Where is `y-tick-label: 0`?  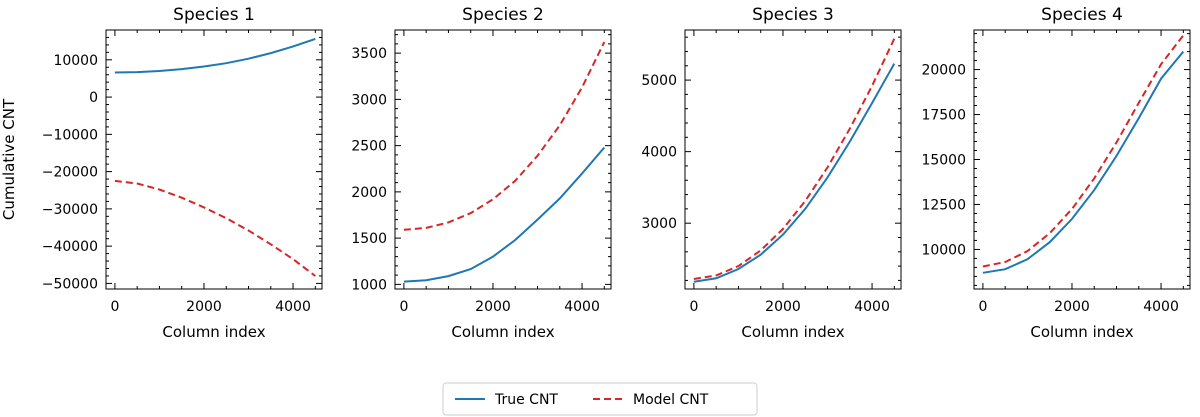 y-tick-label: 0 is located at coordinates (93, 98).